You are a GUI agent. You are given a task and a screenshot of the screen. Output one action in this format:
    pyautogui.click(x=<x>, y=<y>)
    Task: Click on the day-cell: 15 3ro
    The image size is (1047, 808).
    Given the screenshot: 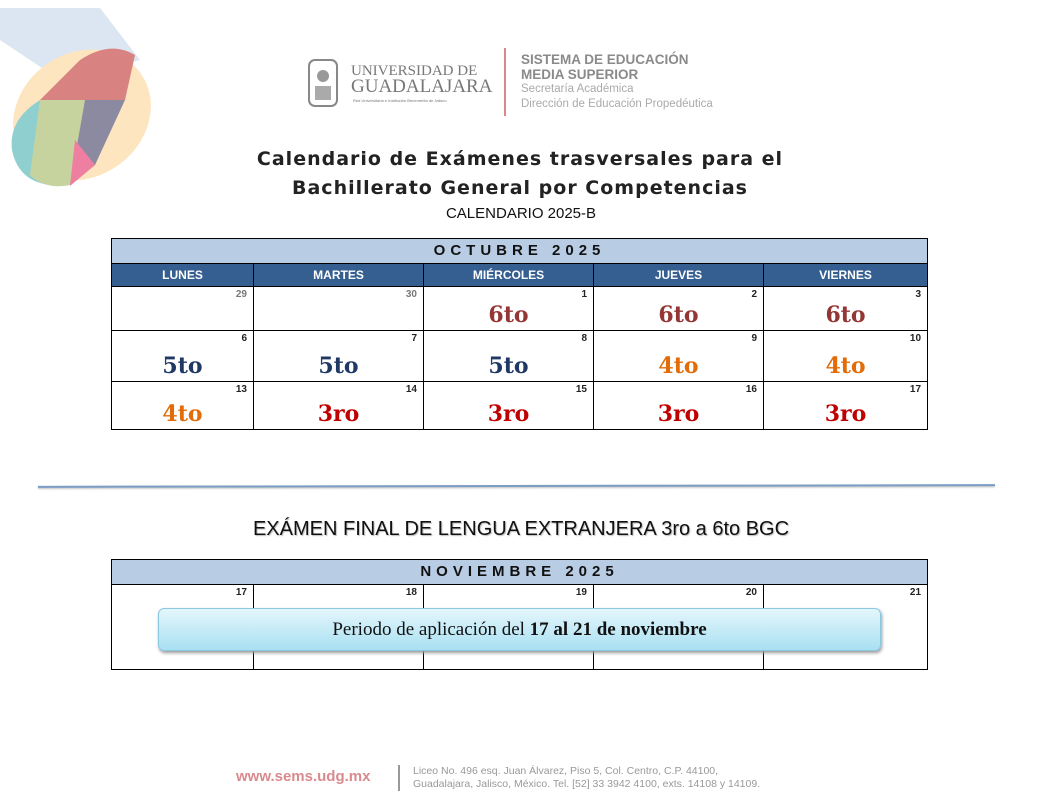 What is the action you would take?
    pyautogui.click(x=508, y=405)
    